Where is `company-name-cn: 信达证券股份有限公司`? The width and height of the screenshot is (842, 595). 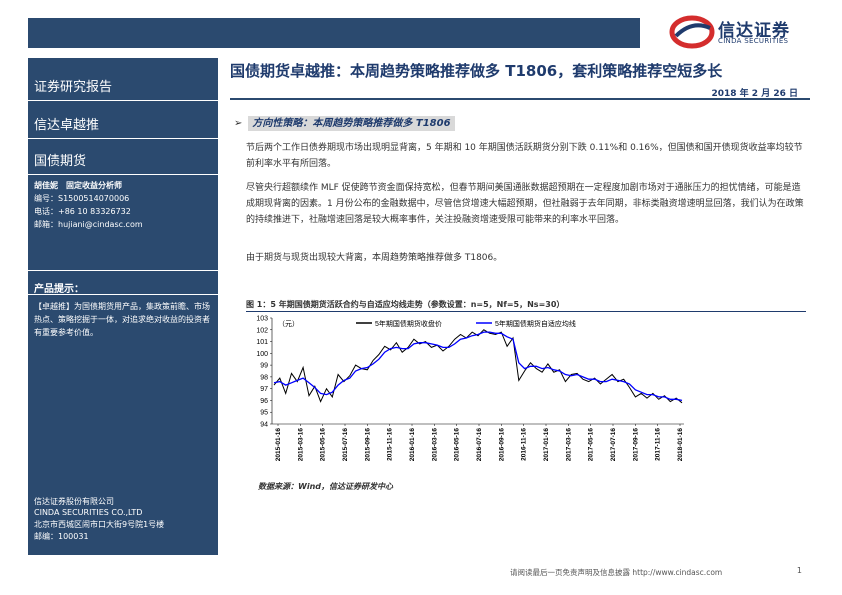 company-name-cn: 信达证券股份有限公司 is located at coordinates (74, 501).